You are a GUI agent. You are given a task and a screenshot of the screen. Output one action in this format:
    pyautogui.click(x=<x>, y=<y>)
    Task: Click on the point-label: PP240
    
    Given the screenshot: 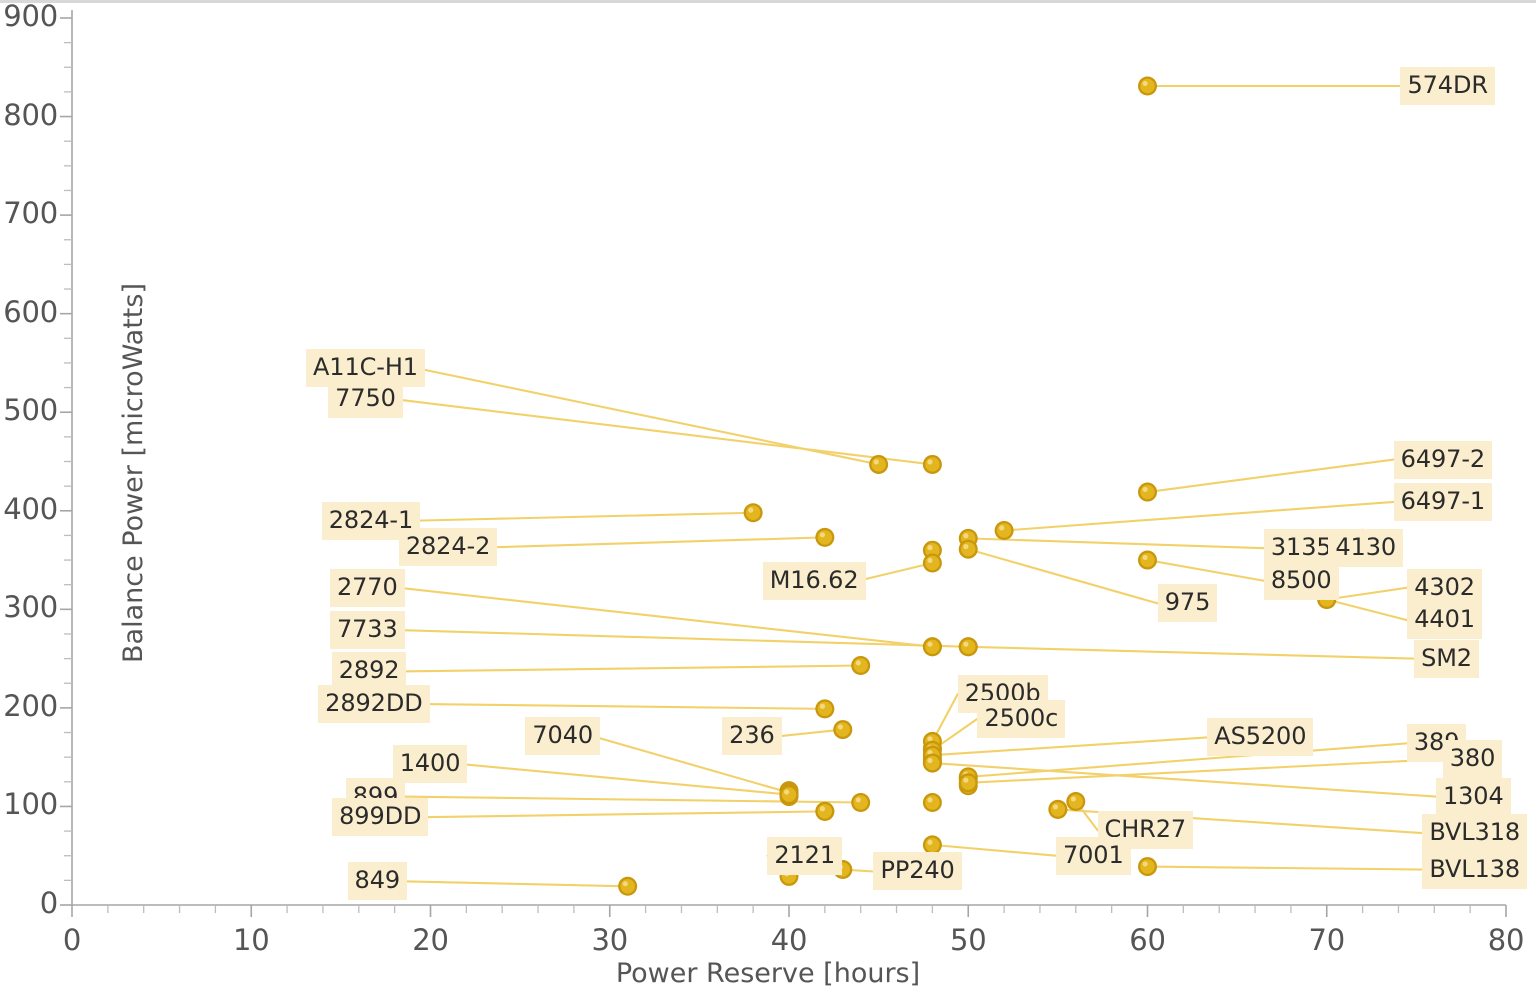 What is the action you would take?
    pyautogui.click(x=917, y=871)
    